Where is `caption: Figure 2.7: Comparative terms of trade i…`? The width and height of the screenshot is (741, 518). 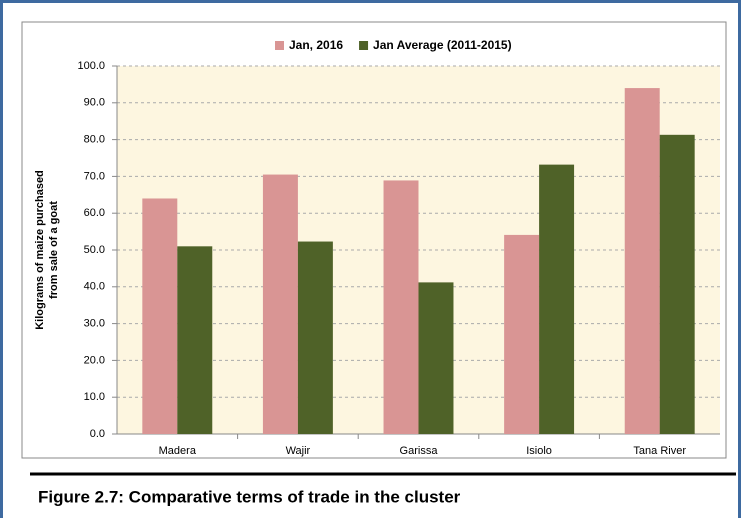
caption: Figure 2.7: Comparative terms of trade i… is located at coordinates (249, 496).